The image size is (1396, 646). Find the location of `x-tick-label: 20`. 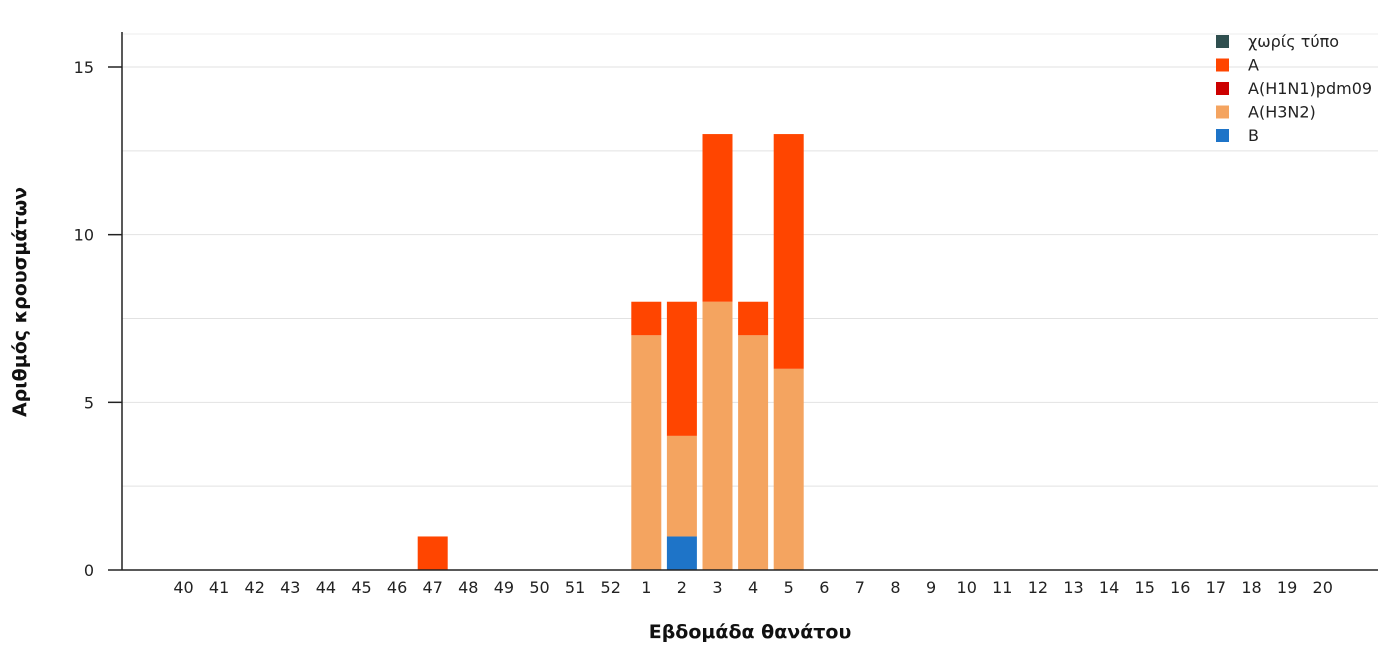

x-tick-label: 20 is located at coordinates (1323, 587).